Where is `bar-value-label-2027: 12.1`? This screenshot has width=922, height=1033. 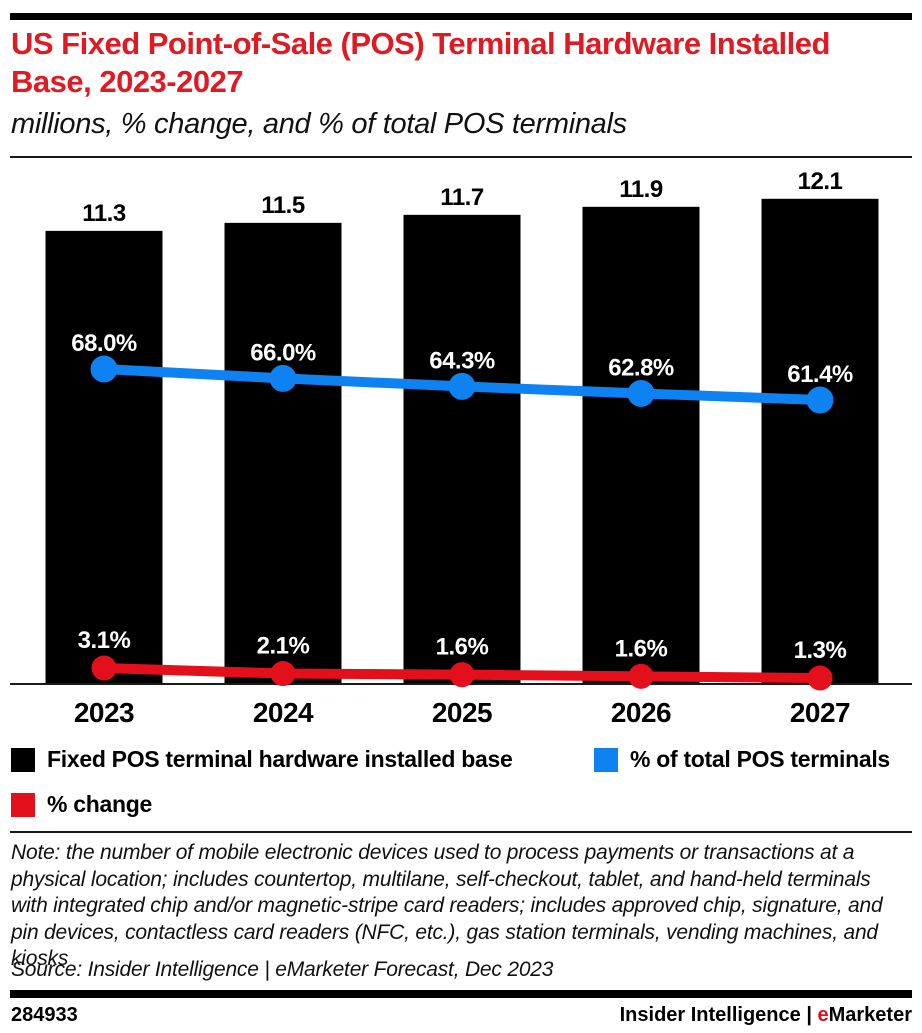
bar-value-label-2027: 12.1 is located at coordinates (820, 181).